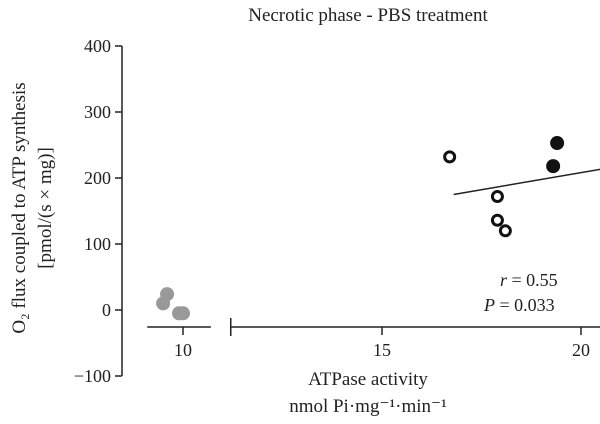 This screenshot has height=424, width=600. Describe the element at coordinates (525, 305) in the screenshot. I see `p-value: = 0.033` at that location.